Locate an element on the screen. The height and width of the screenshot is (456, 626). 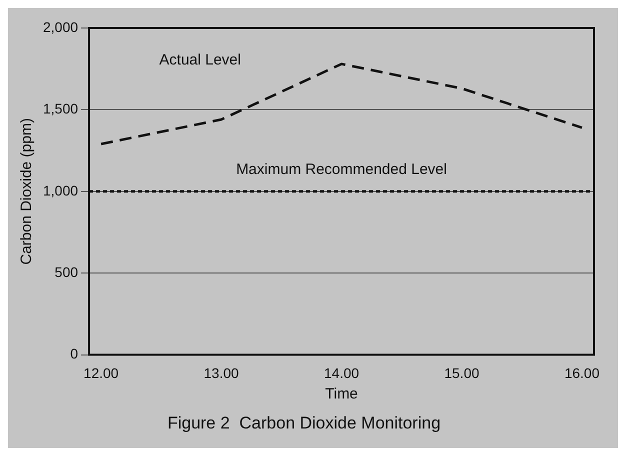
x-tick-label: 14.00 is located at coordinates (342, 373).